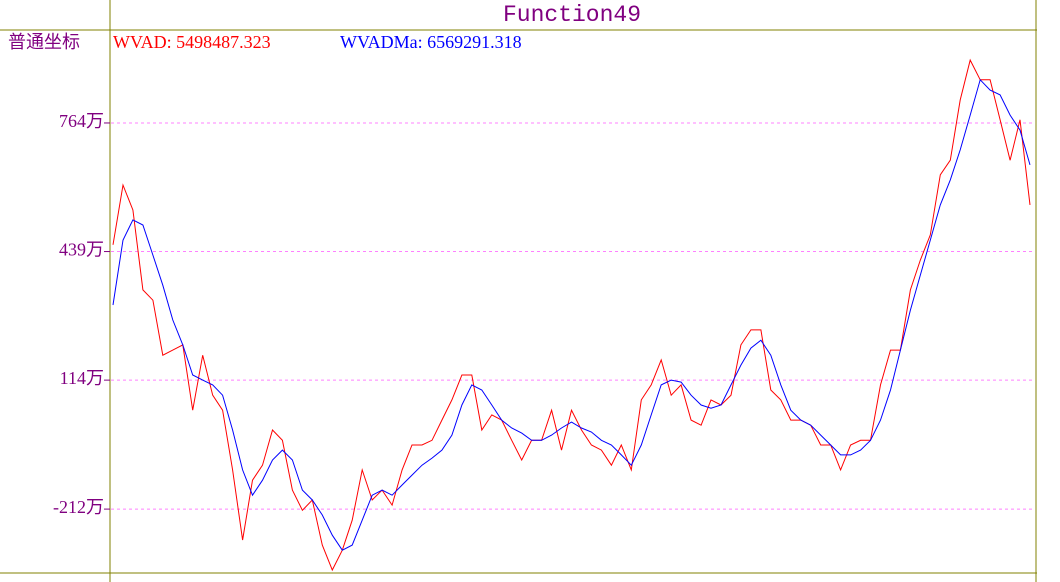 This screenshot has width=1060, height=582. I want to click on y-tick-label: -212万, so click(78, 507).